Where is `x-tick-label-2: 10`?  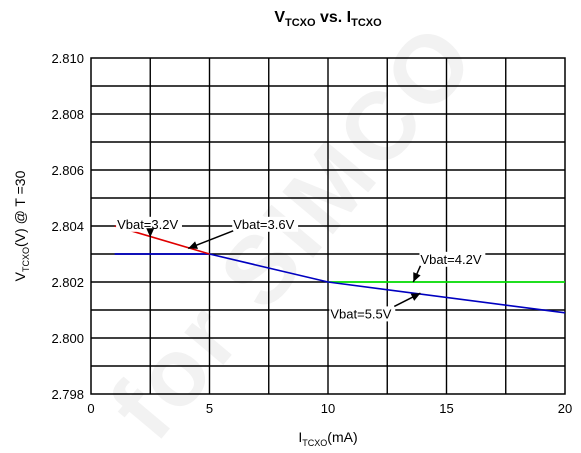 x-tick-label-2: 10 is located at coordinates (328, 408).